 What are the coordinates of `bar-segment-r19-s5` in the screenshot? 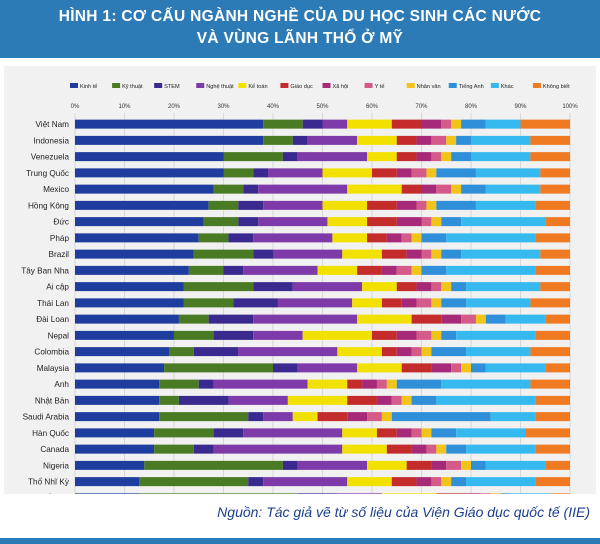 It's located at (305, 417).